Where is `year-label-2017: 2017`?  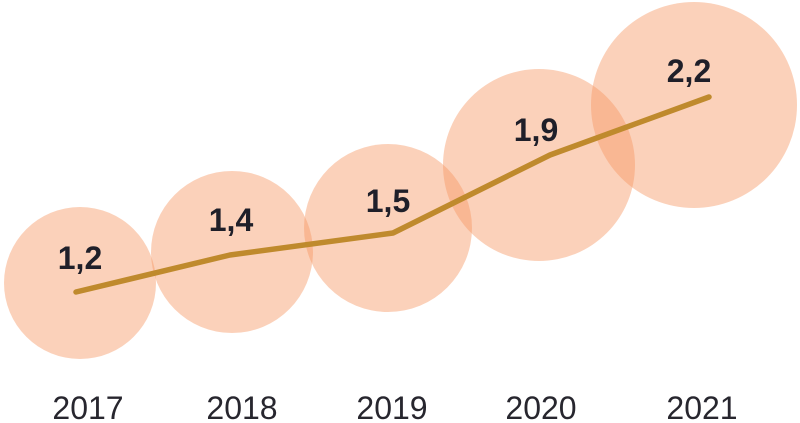
year-label-2017: 2017 is located at coordinates (87, 406).